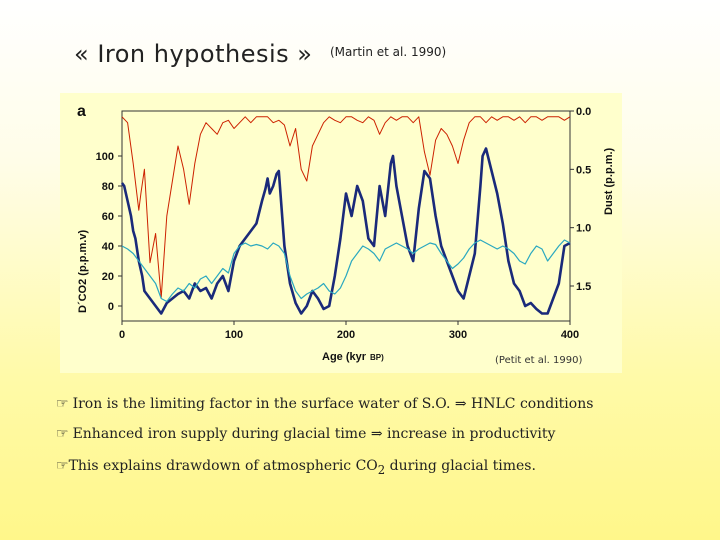 This screenshot has width=720, height=540. Describe the element at coordinates (108, 277) in the screenshot. I see `y-left-tick-label: 20` at that location.